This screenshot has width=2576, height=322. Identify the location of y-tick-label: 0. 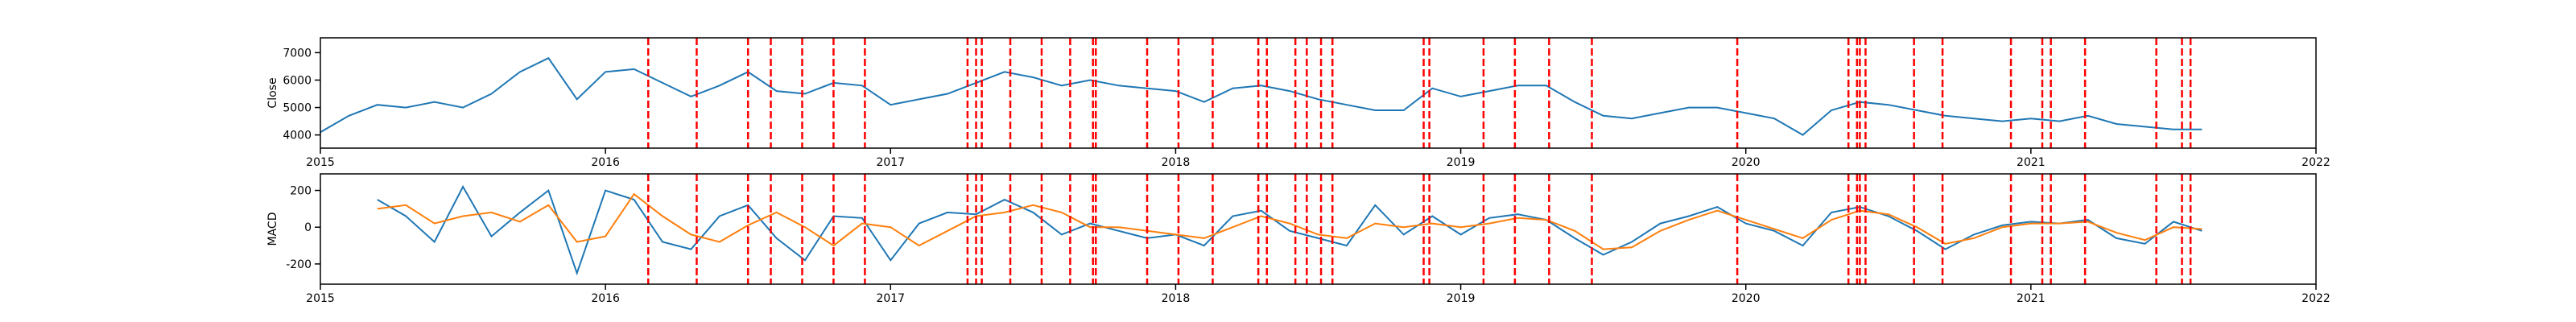
(308, 227).